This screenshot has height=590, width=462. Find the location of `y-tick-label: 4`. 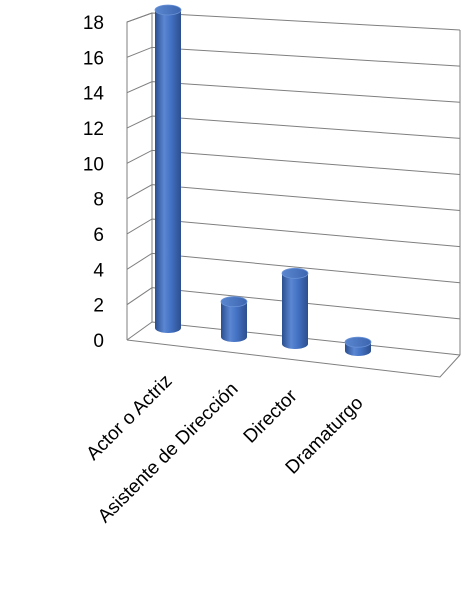

y-tick-label: 4 is located at coordinates (98, 270).